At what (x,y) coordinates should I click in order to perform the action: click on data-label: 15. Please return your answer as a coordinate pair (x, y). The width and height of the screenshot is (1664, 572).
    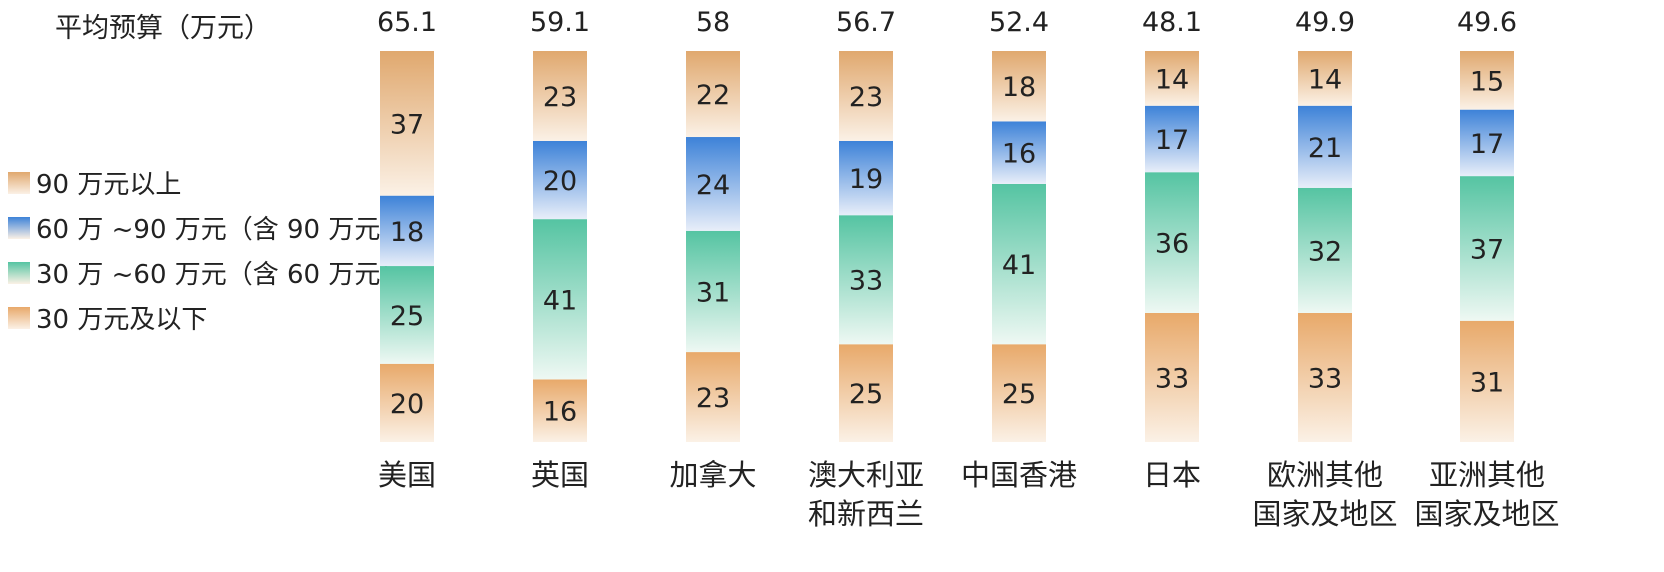
    Looking at the image, I should click on (1487, 81).